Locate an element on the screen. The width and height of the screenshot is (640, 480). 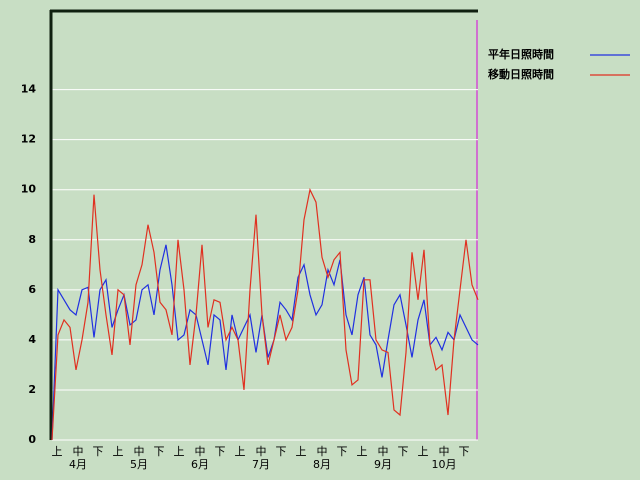
month-label: 7月 is located at coordinates (261, 464).